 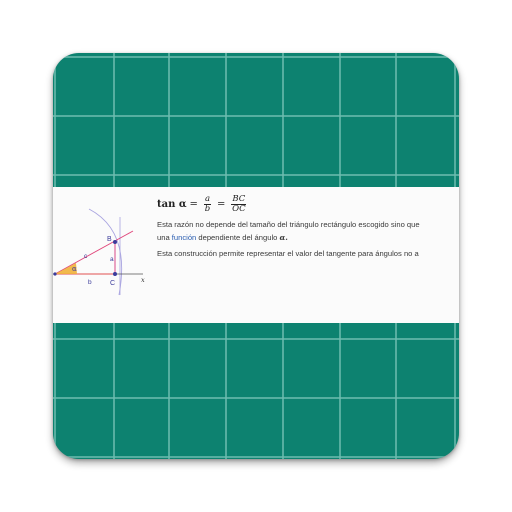 What do you see at coordinates (143, 280) in the screenshot?
I see `label-x-axis: x` at bounding box center [143, 280].